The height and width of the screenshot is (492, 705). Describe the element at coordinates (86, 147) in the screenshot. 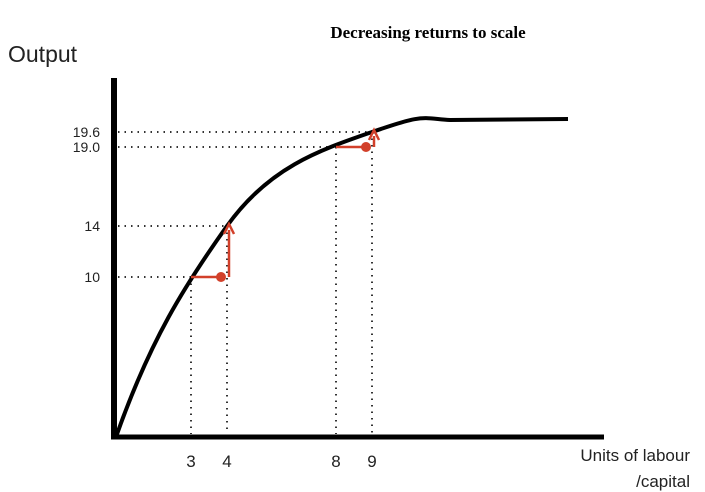

I see `y-tick-label: 19.0` at that location.